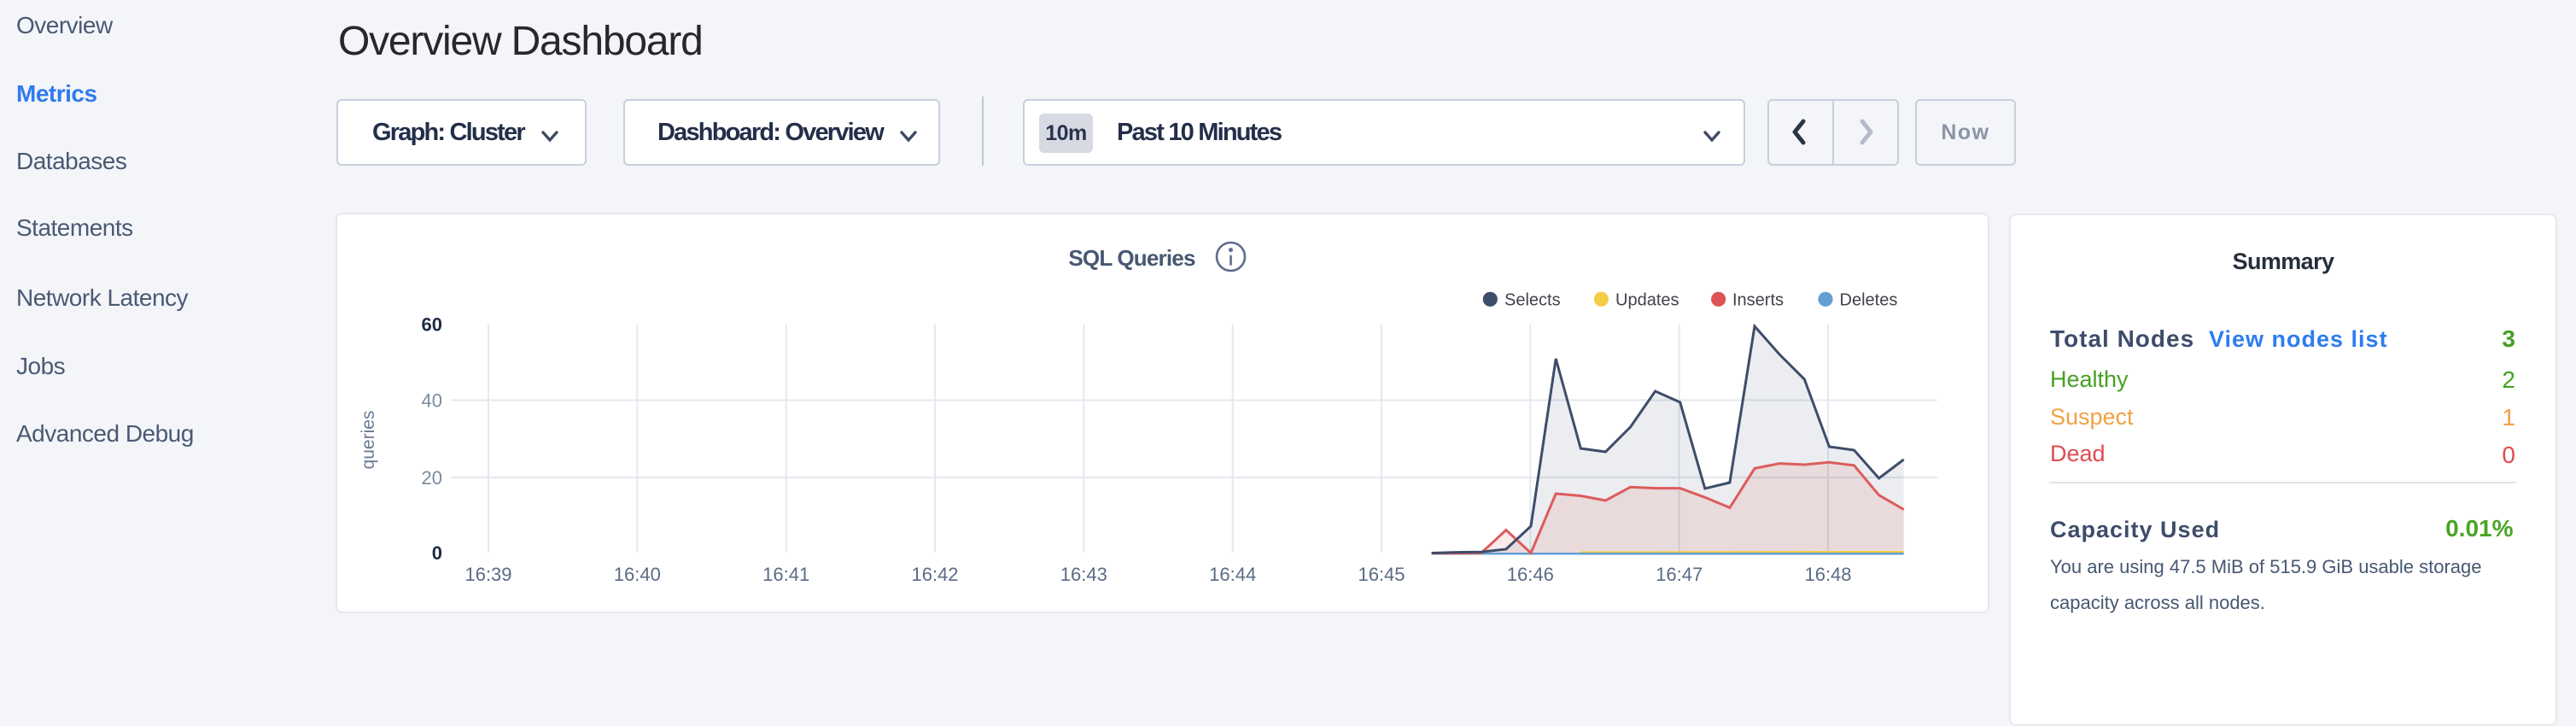  I want to click on svg-text: 16:46, so click(1530, 574).